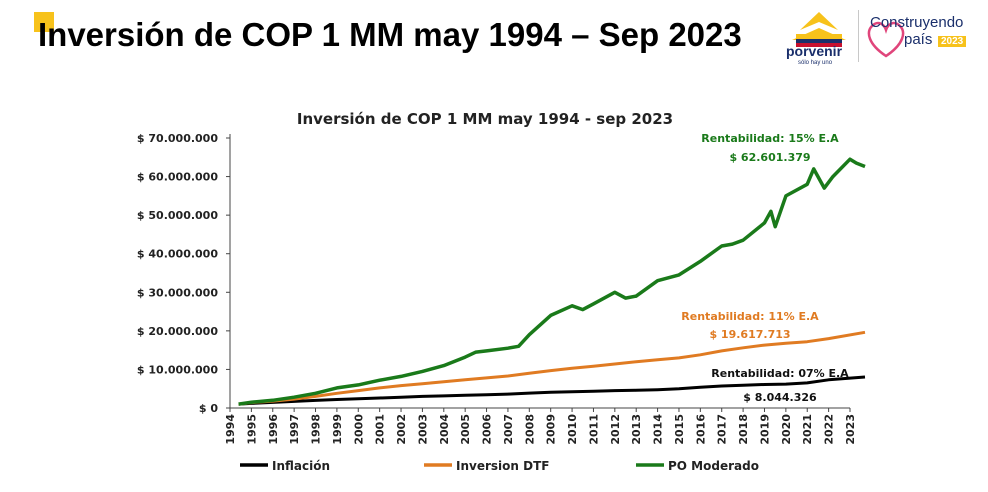  I want to click on x-tick-label: 2021, so click(807, 429).